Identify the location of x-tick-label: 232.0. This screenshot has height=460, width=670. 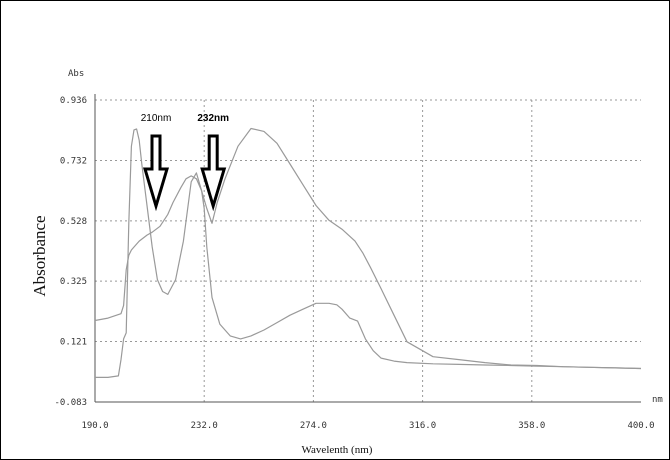
(204, 426).